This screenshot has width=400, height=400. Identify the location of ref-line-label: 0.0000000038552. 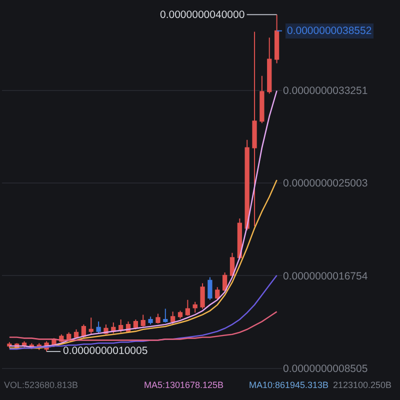
(329, 31).